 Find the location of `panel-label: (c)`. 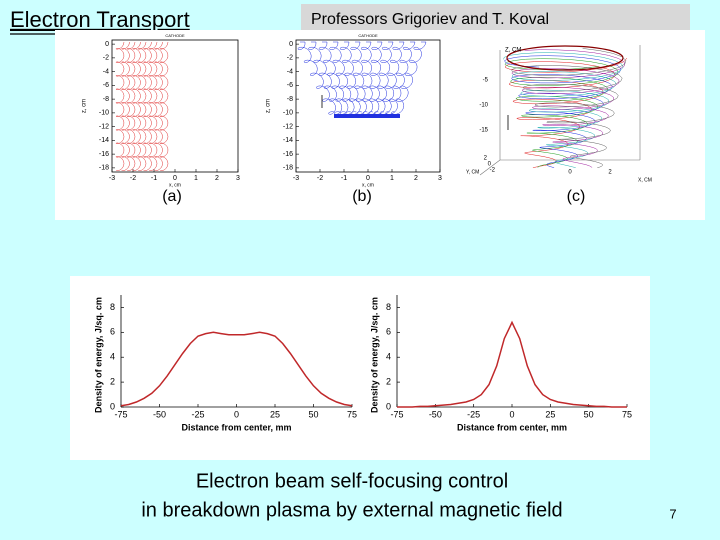

panel-label: (c) is located at coordinates (576, 196).